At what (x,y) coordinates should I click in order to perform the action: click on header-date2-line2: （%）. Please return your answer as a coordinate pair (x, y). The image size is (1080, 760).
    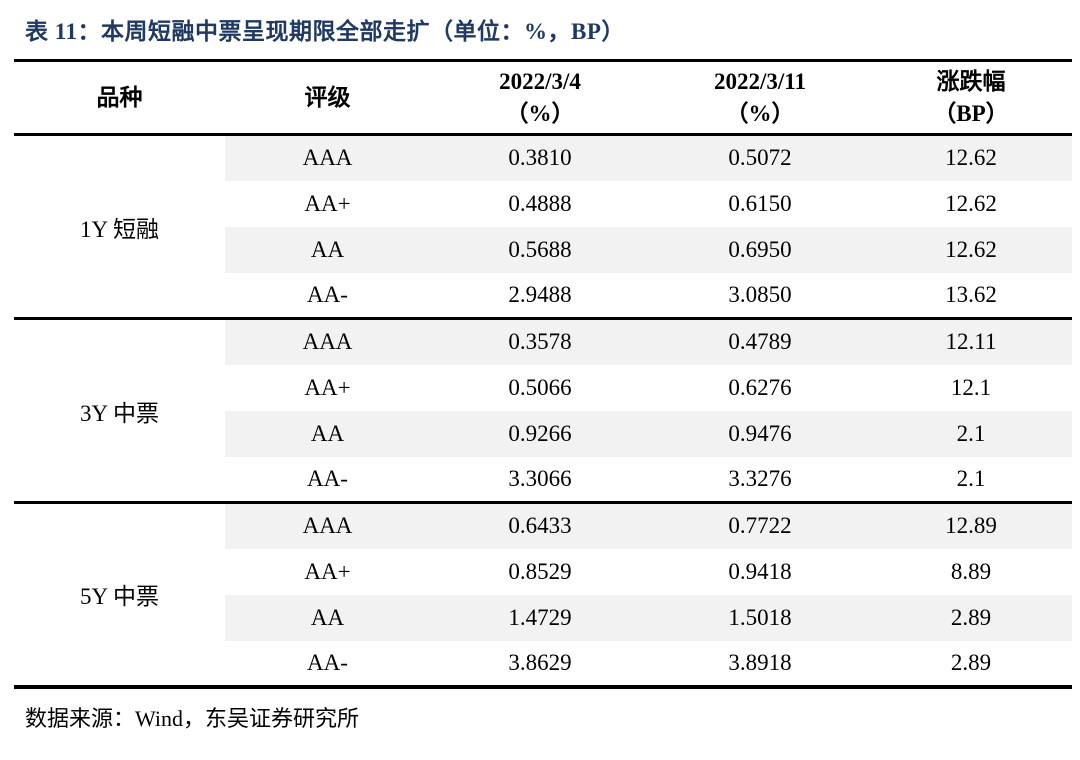
    Looking at the image, I should click on (760, 113).